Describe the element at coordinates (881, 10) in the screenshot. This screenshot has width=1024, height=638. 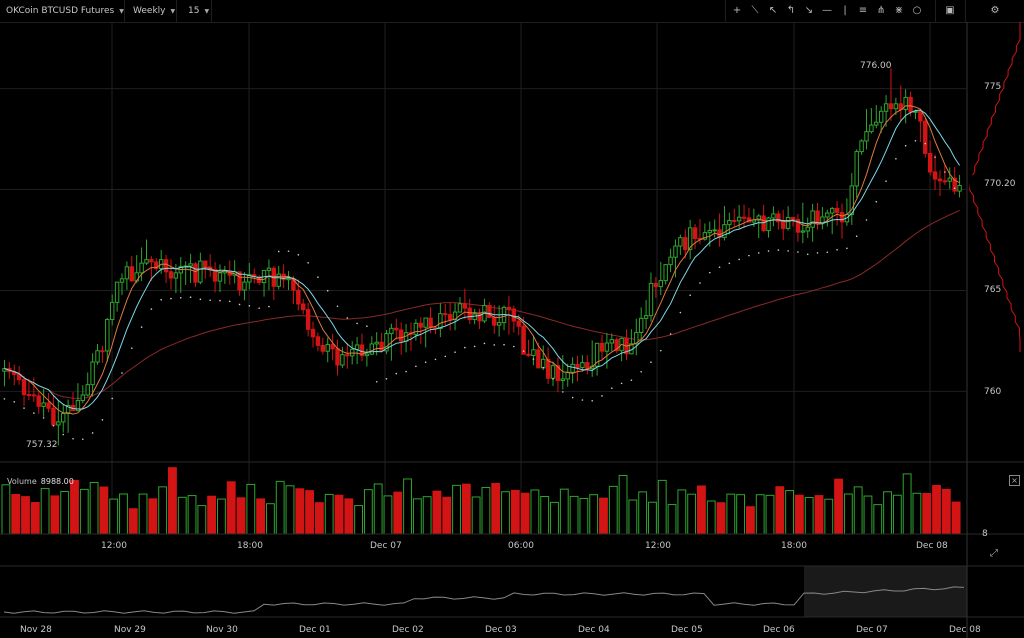
I see `pitchfork-icon: ⋔` at that location.